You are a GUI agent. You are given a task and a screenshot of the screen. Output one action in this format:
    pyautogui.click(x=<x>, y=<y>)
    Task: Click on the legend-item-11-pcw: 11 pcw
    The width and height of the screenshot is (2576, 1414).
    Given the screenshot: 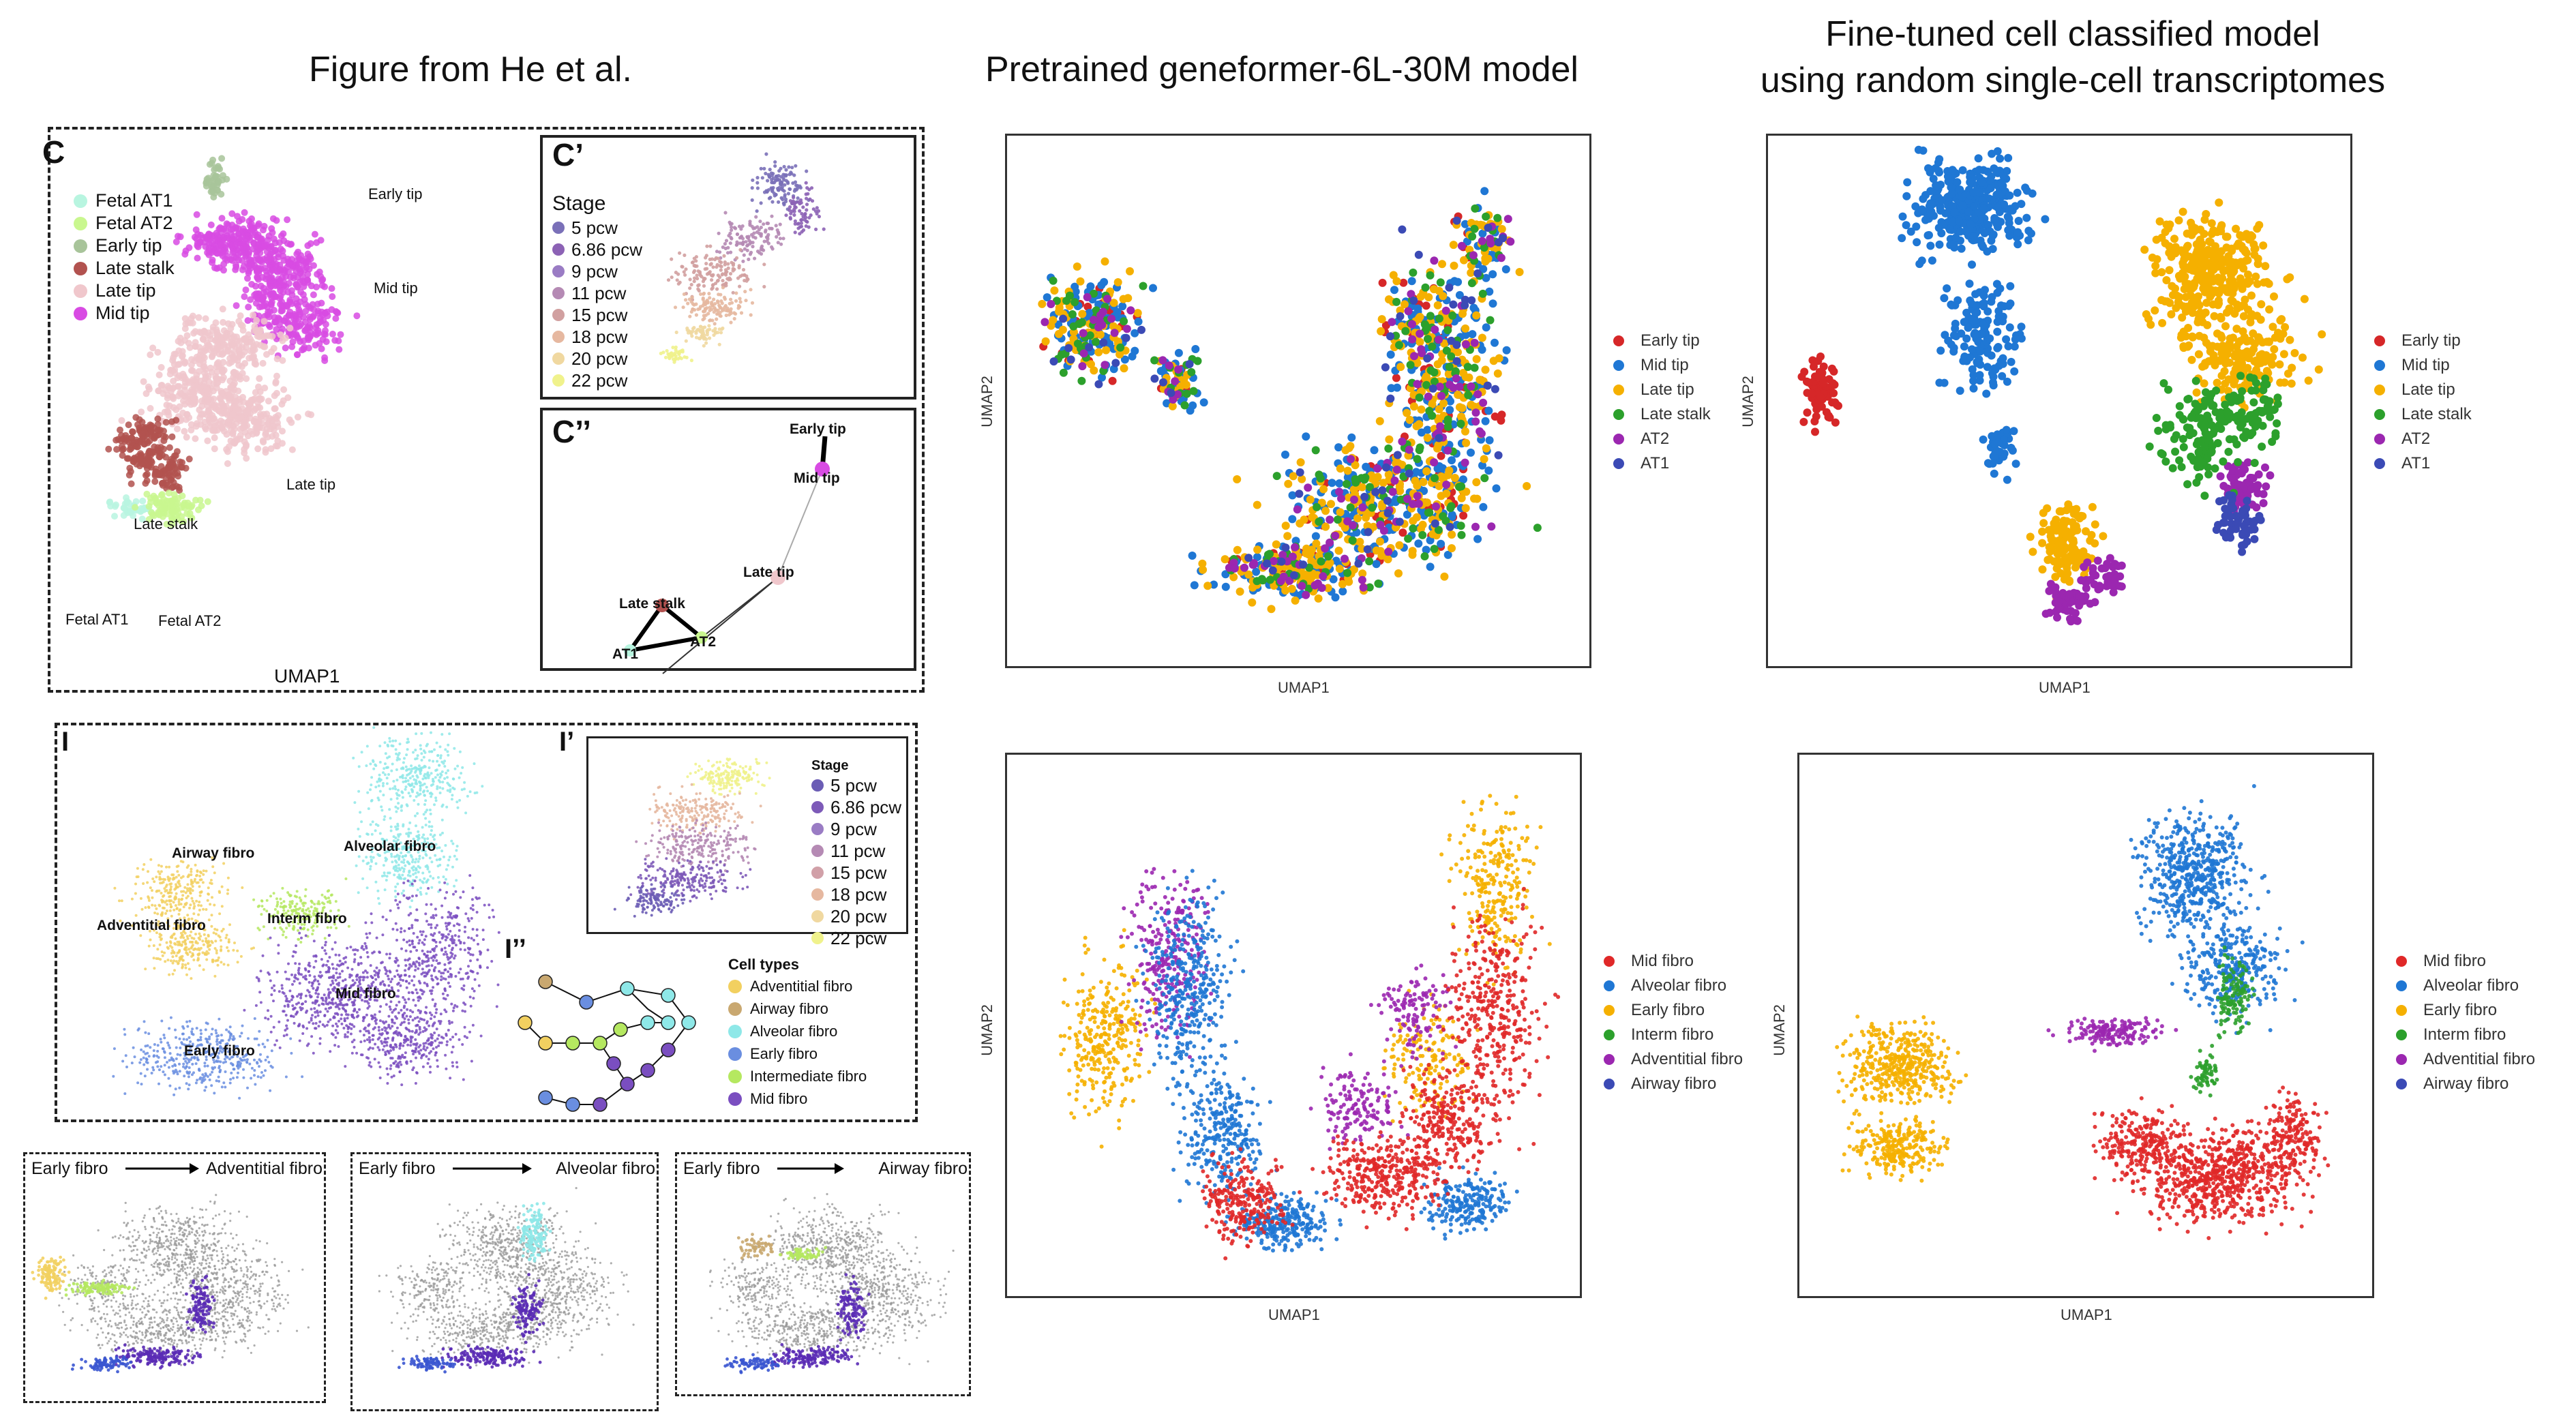 What is the action you would take?
    pyautogui.click(x=597, y=293)
    